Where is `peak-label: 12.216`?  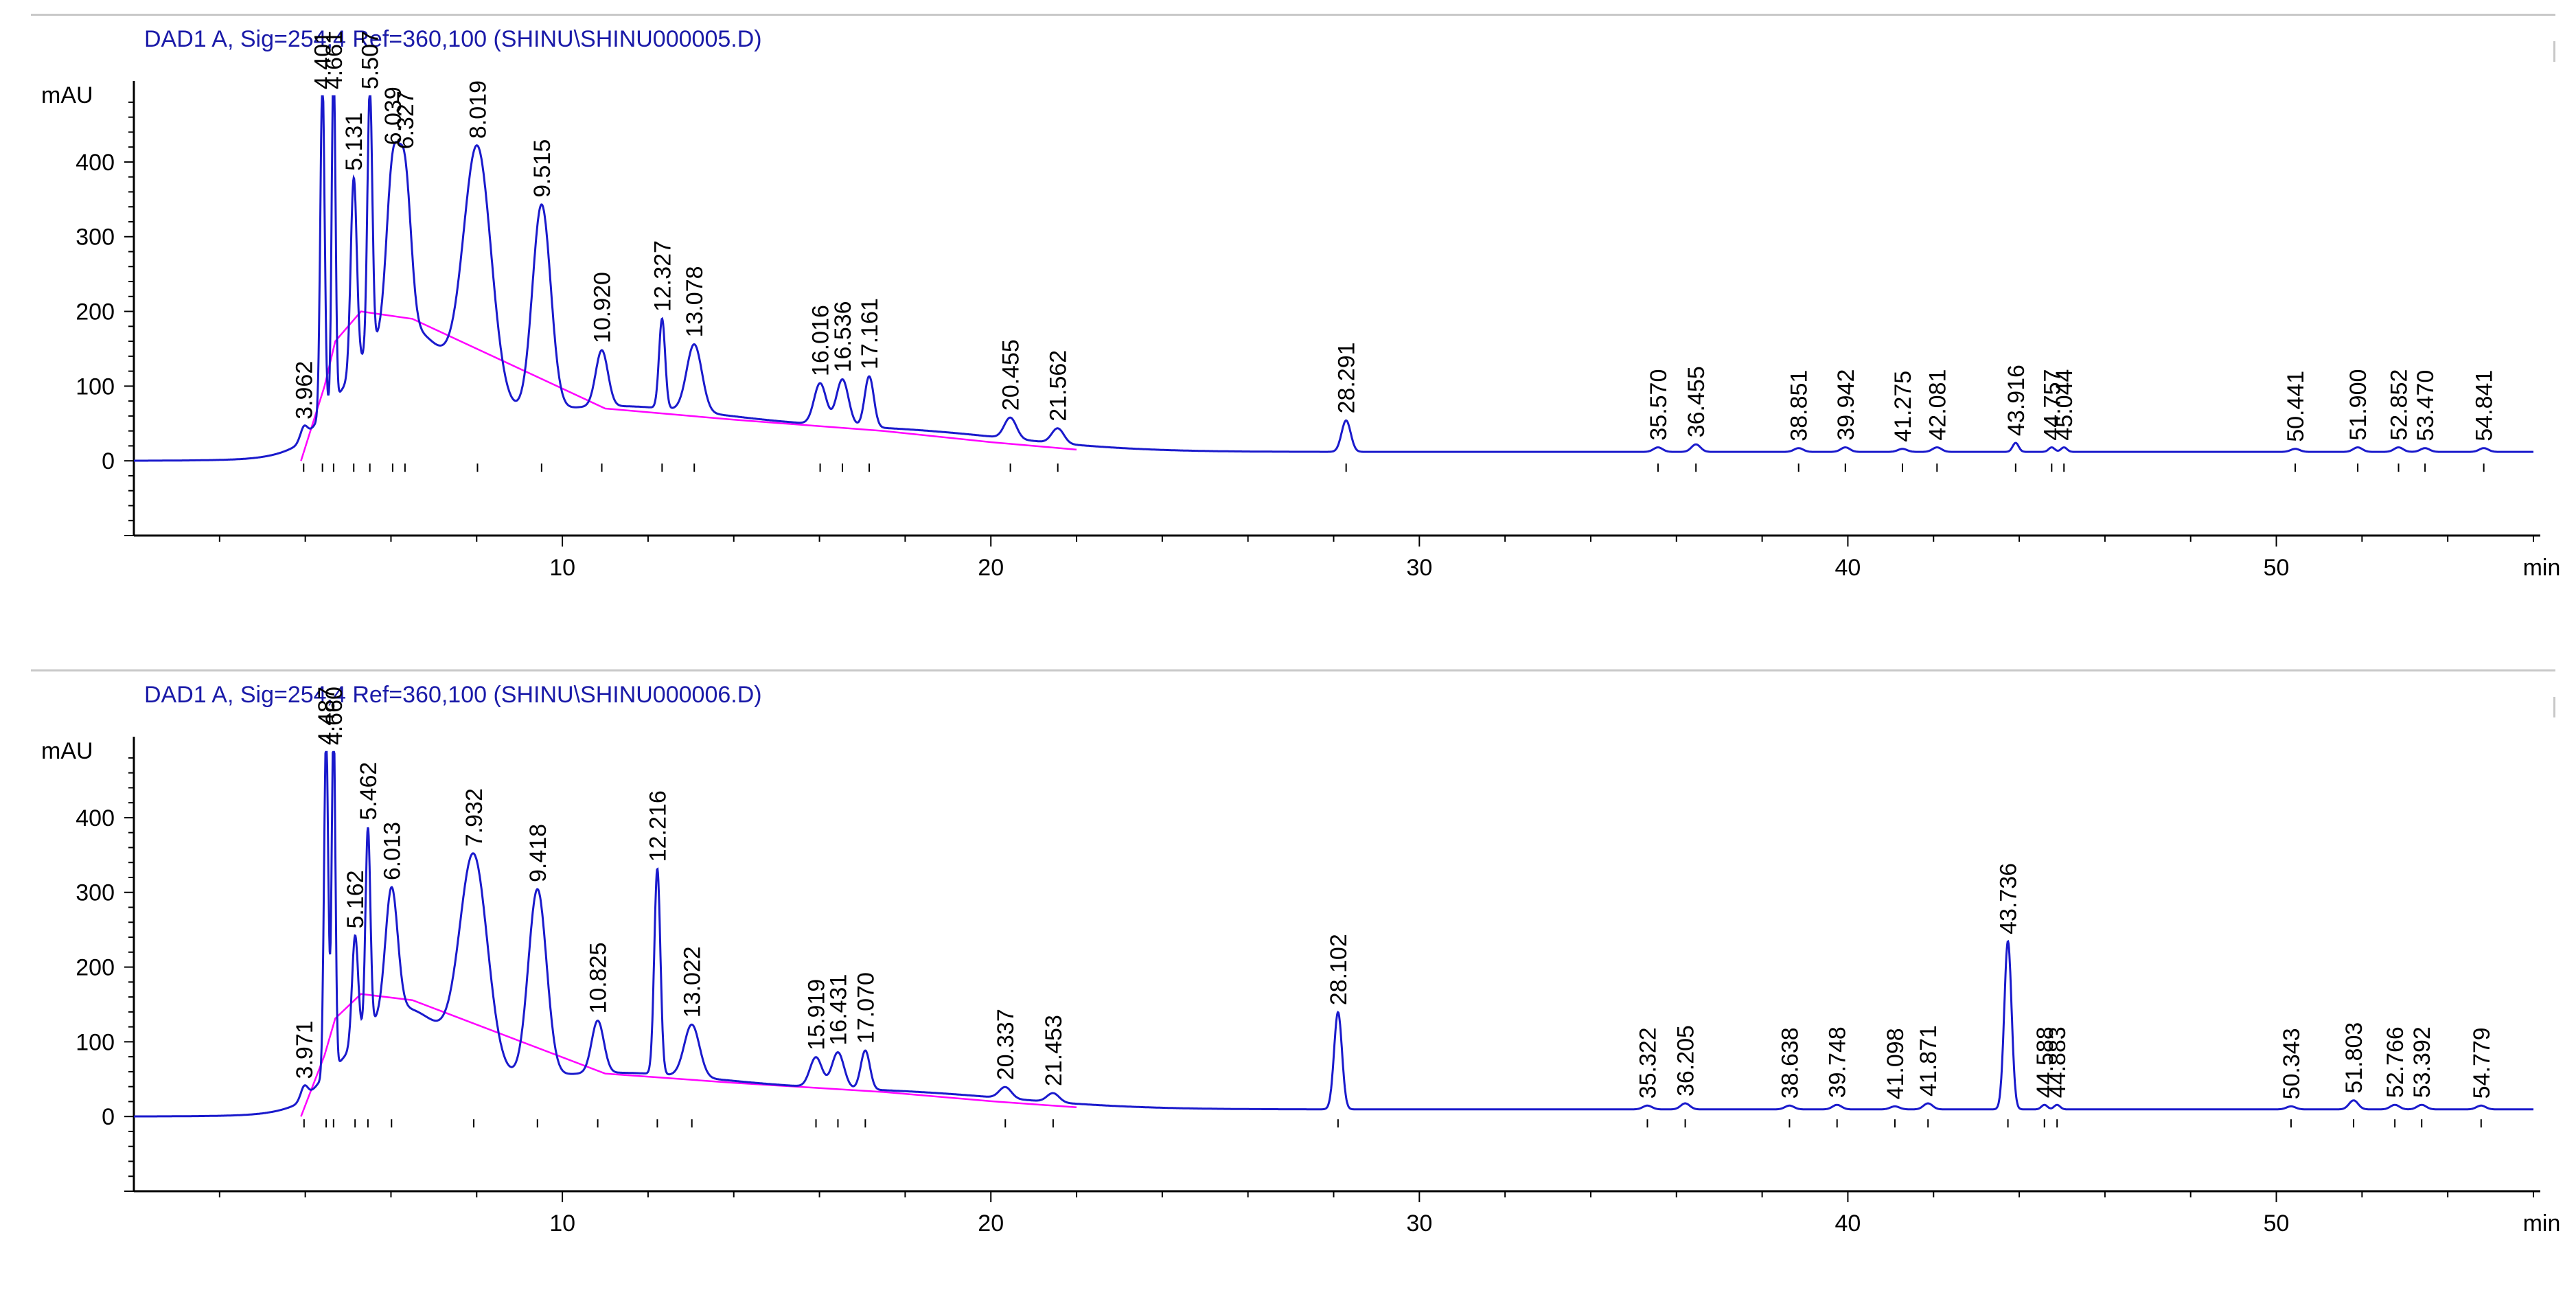
peak-label: 12.216 is located at coordinates (658, 826).